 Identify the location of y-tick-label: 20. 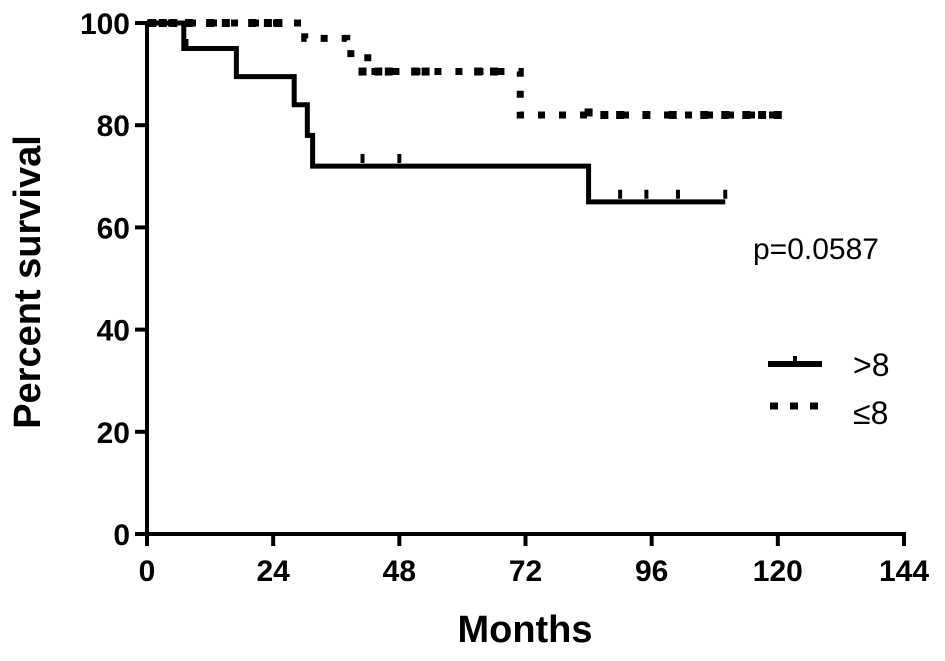
(113, 433).